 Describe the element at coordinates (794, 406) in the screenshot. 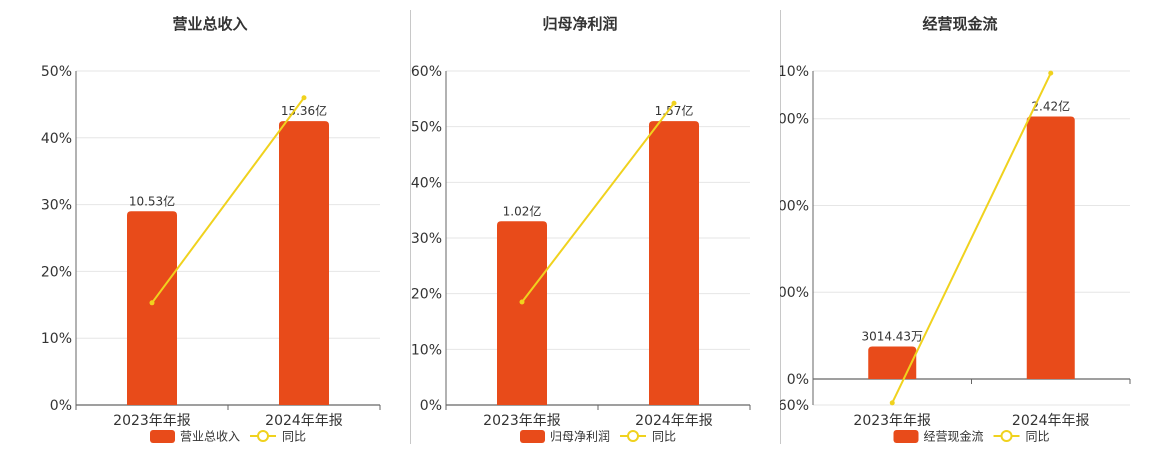

I see `y-tick-label: -60%` at that location.